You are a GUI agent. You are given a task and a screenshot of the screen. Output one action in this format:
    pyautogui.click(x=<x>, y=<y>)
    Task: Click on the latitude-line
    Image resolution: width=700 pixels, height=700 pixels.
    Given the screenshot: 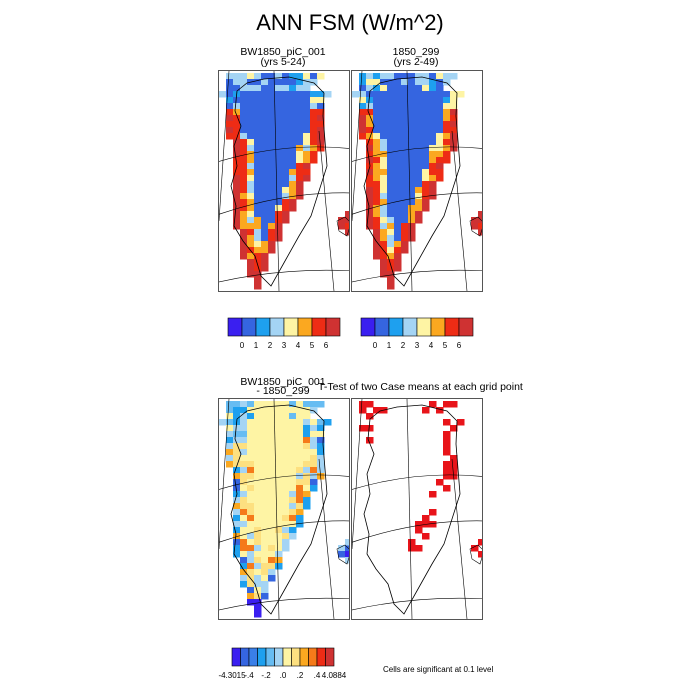 What is the action you would take?
    pyautogui.click(x=284, y=276)
    